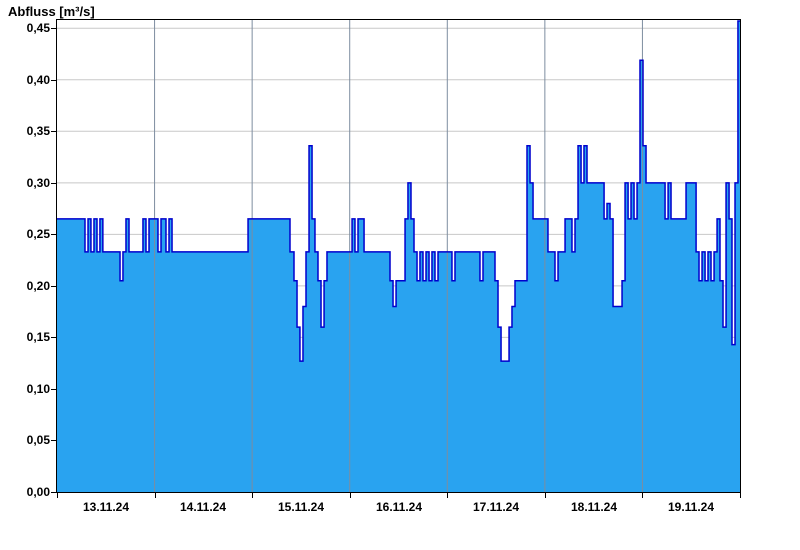 The image size is (800, 550). I want to click on y-tick-label: 0,45, so click(38, 28).